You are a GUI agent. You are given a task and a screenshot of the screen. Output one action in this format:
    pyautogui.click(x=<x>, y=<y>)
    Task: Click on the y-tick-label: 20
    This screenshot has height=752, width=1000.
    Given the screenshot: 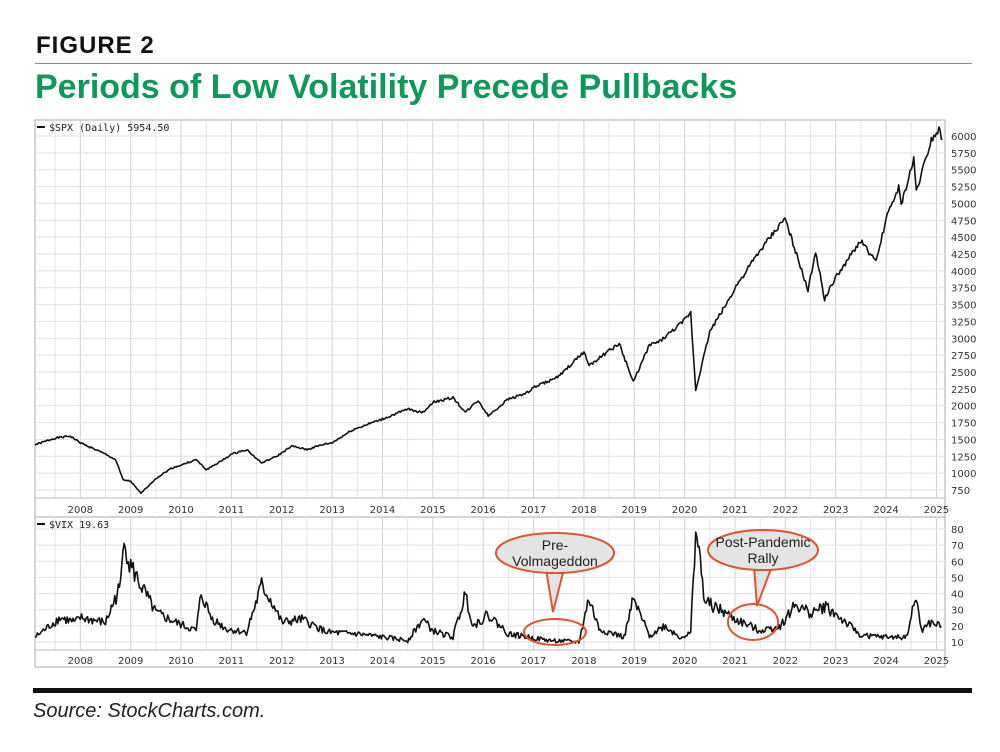 What is the action you would take?
    pyautogui.click(x=957, y=627)
    